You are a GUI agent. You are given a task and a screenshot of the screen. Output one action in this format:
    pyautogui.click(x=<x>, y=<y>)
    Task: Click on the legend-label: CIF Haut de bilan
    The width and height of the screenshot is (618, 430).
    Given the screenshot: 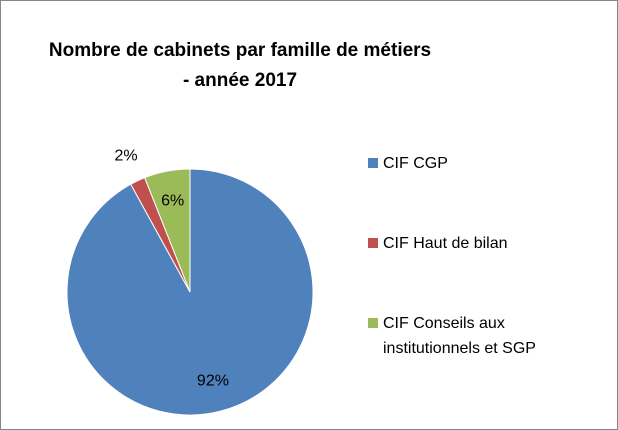 What is the action you would take?
    pyautogui.click(x=445, y=243)
    